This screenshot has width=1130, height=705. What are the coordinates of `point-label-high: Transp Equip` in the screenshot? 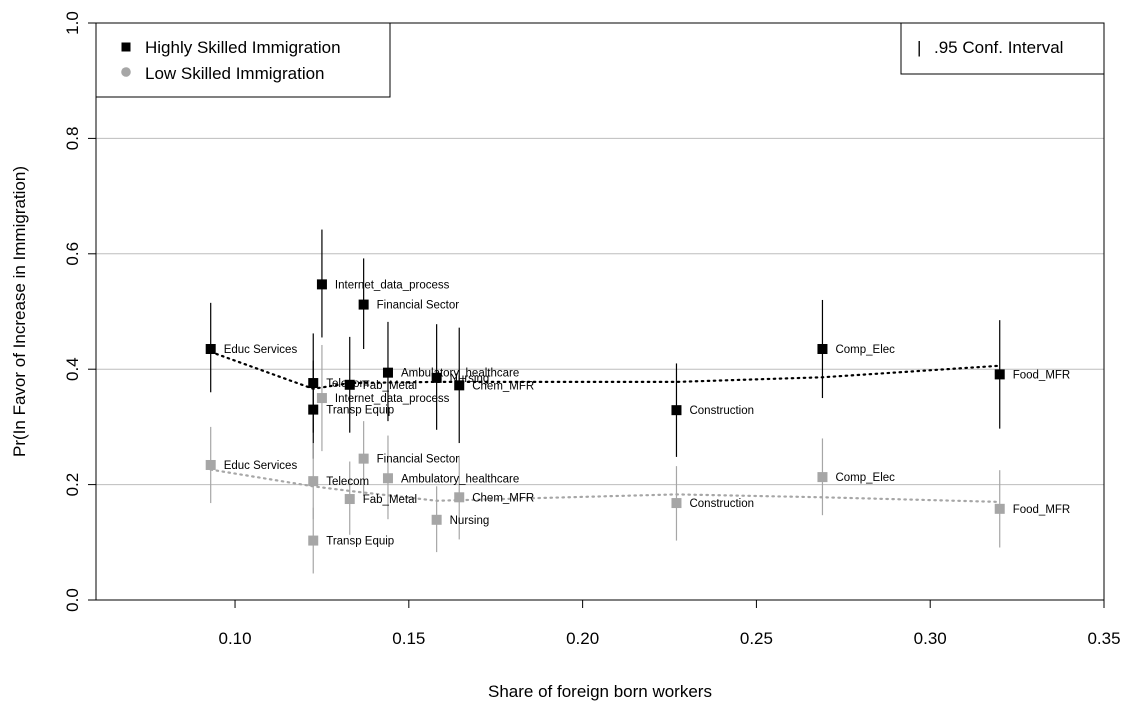 It's located at (360, 411).